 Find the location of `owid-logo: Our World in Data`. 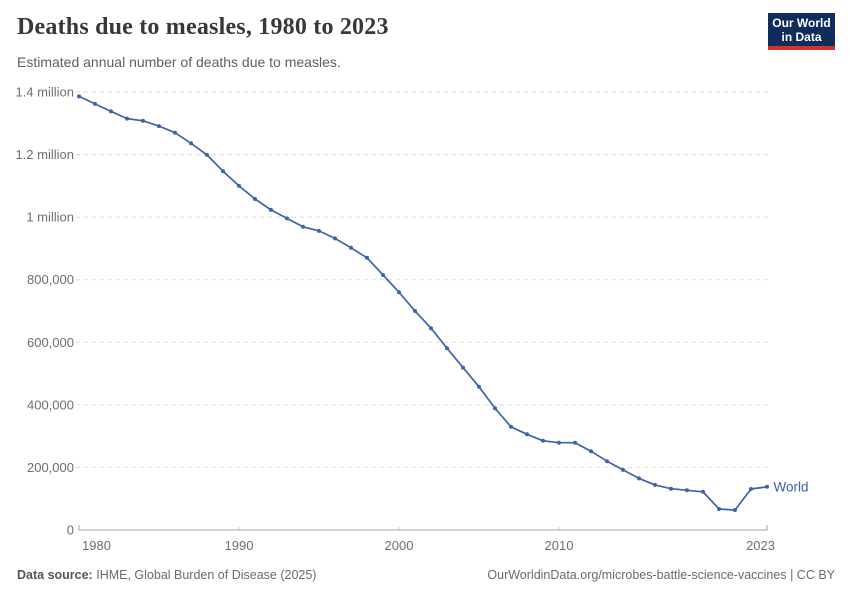

owid-logo: Our World in Data is located at coordinates (801, 31).